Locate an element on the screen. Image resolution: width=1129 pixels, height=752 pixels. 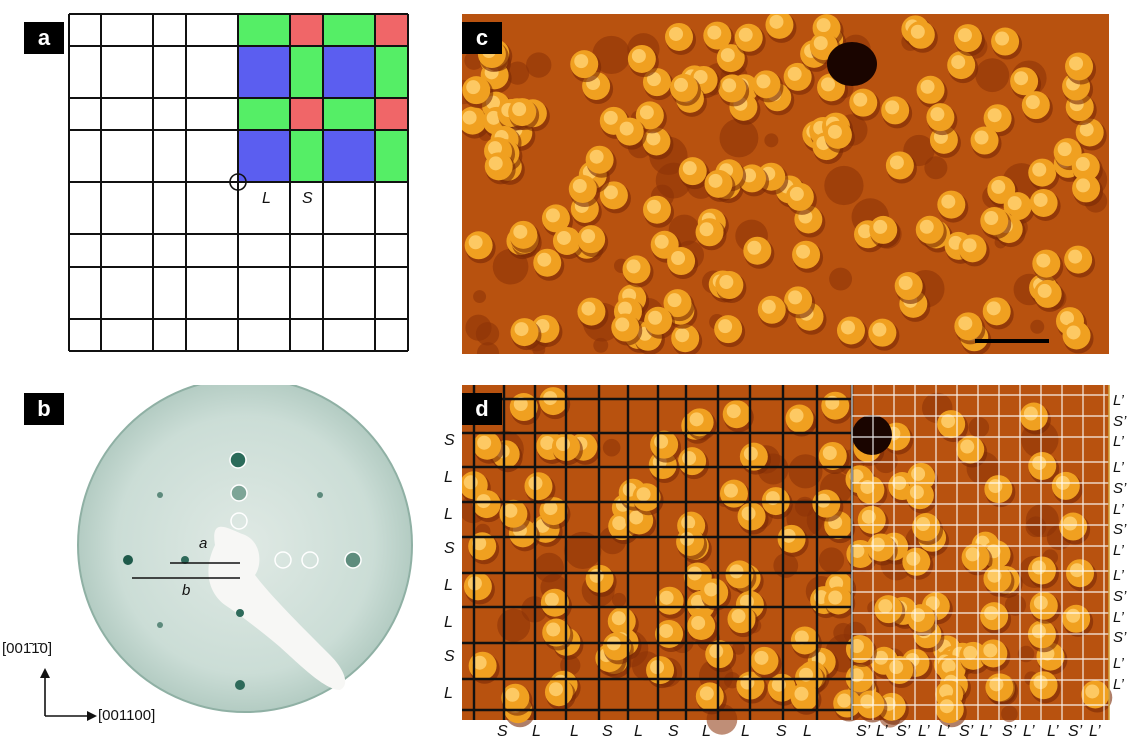
grid-lines is located at coordinates (238, 182).